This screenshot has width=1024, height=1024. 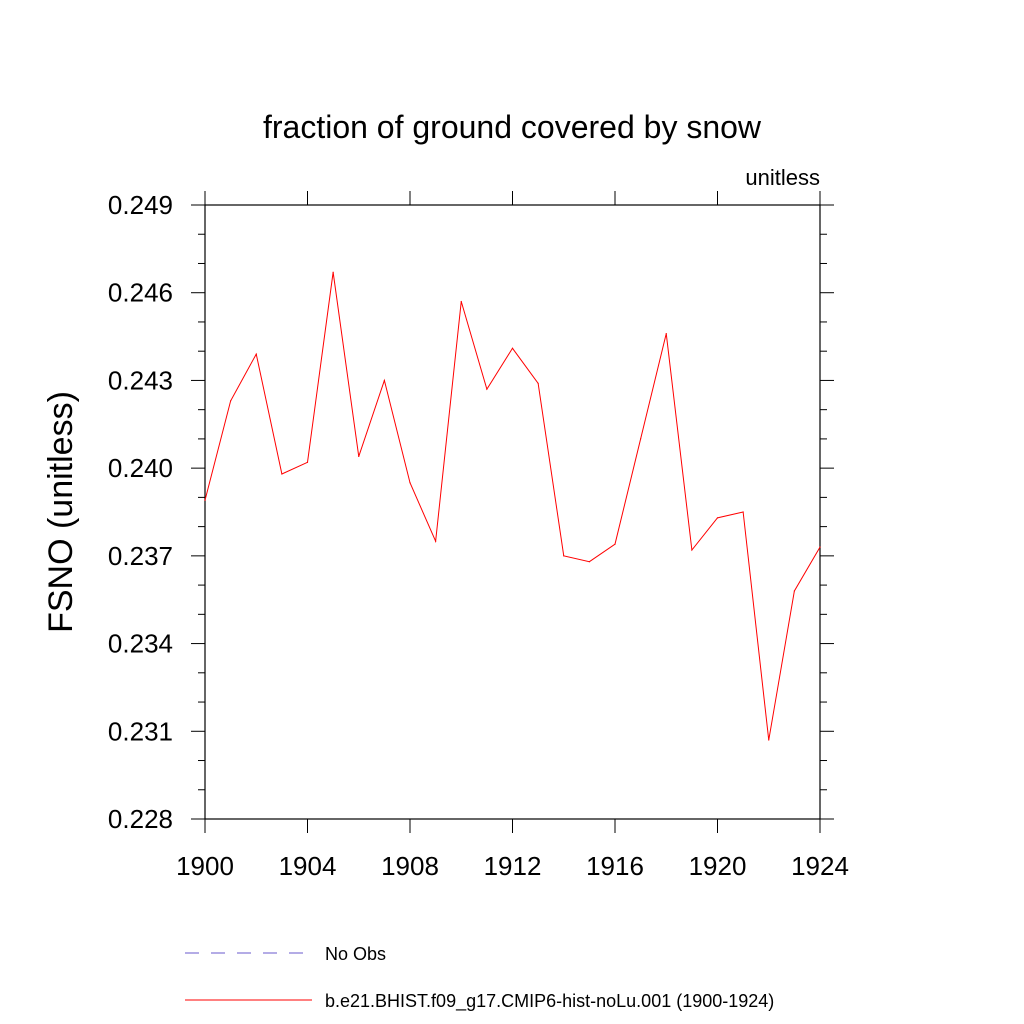 What do you see at coordinates (820, 866) in the screenshot?
I see `x-tick-label: 1924` at bounding box center [820, 866].